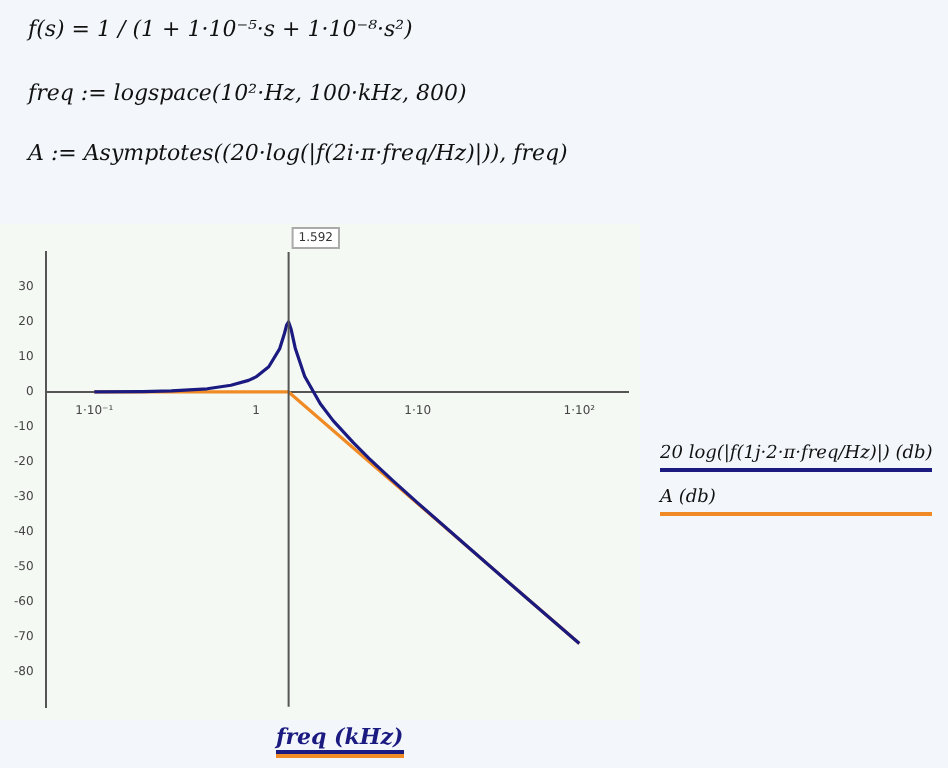 This screenshot has width=948, height=768. Describe the element at coordinates (796, 502) in the screenshot. I see `text: A (db)` at that location.